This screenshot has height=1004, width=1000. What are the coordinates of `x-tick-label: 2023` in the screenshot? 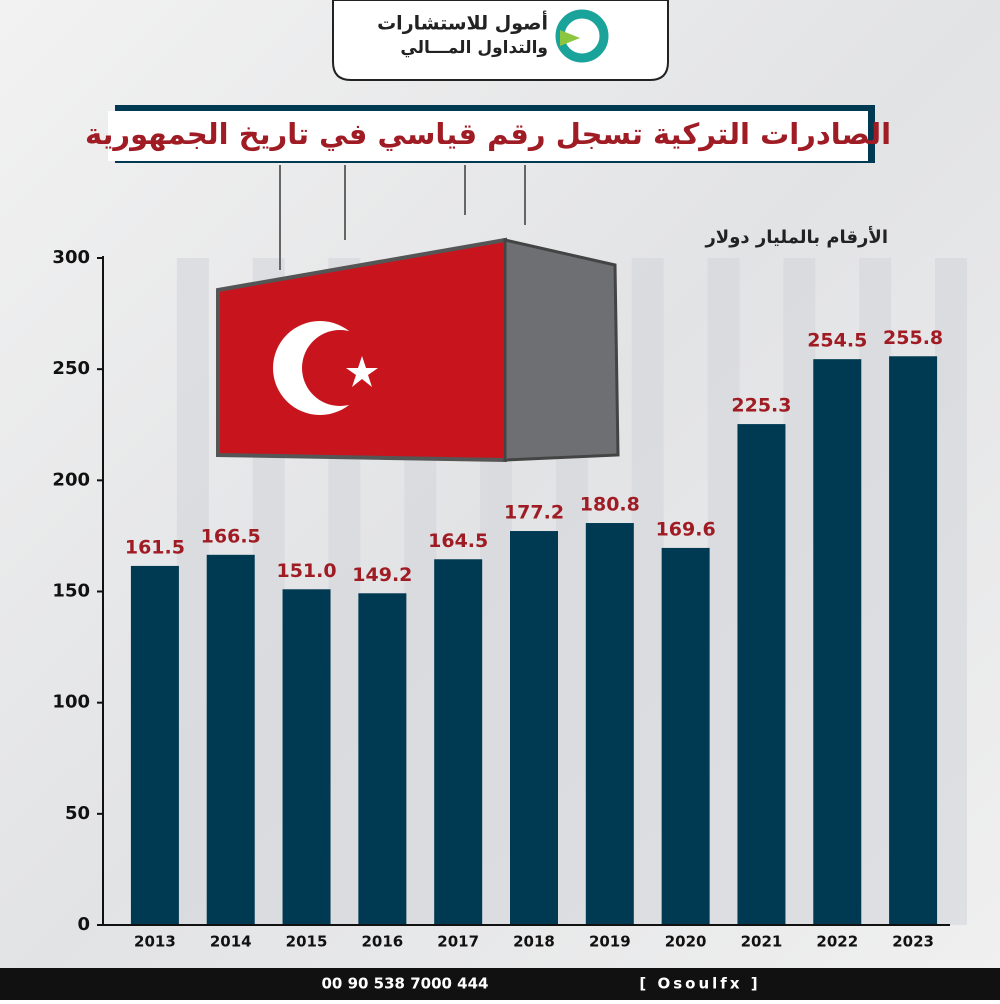 It's located at (913, 942).